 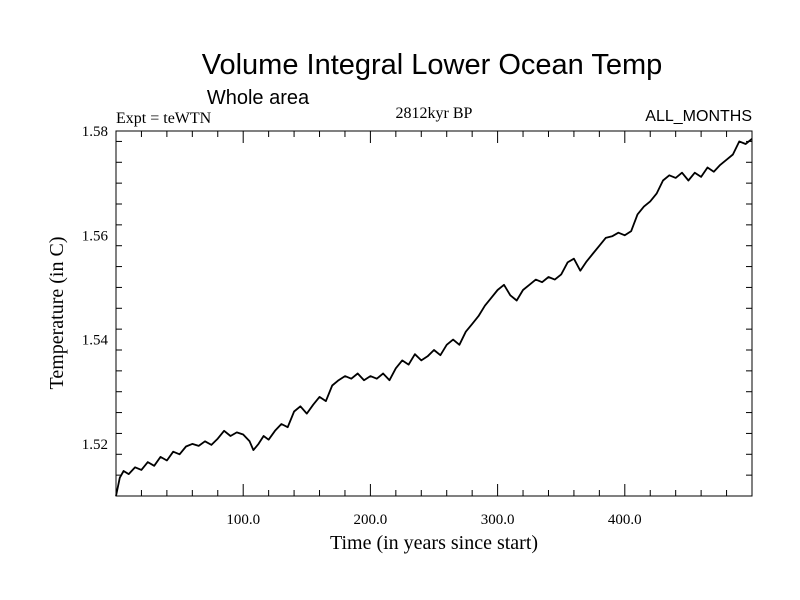 I want to click on y-tick-label: 1.54, so click(x=95, y=341).